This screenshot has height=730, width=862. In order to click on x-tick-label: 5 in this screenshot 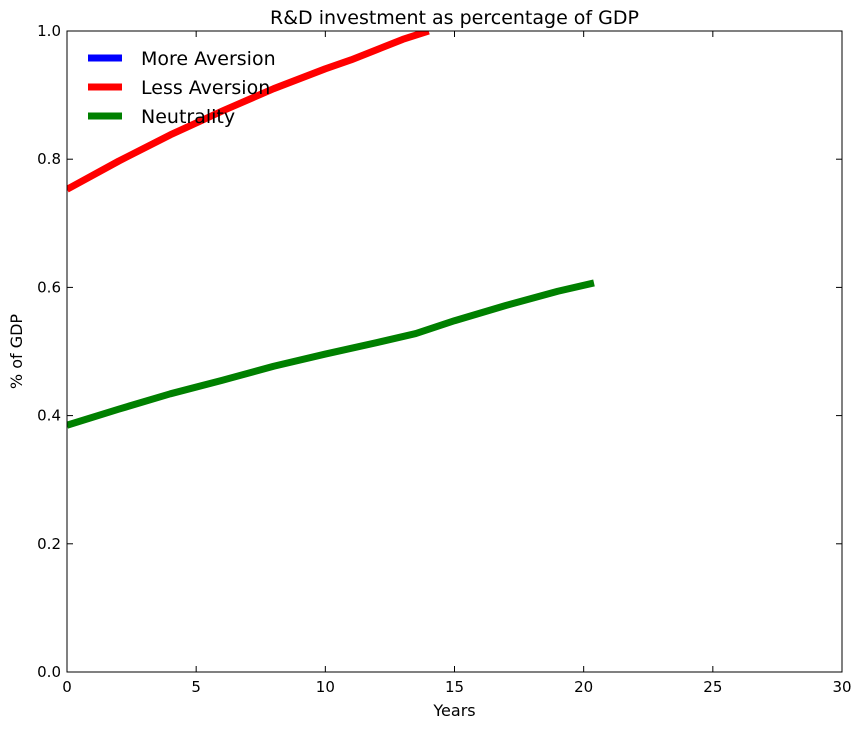, I will do `click(196, 687)`.